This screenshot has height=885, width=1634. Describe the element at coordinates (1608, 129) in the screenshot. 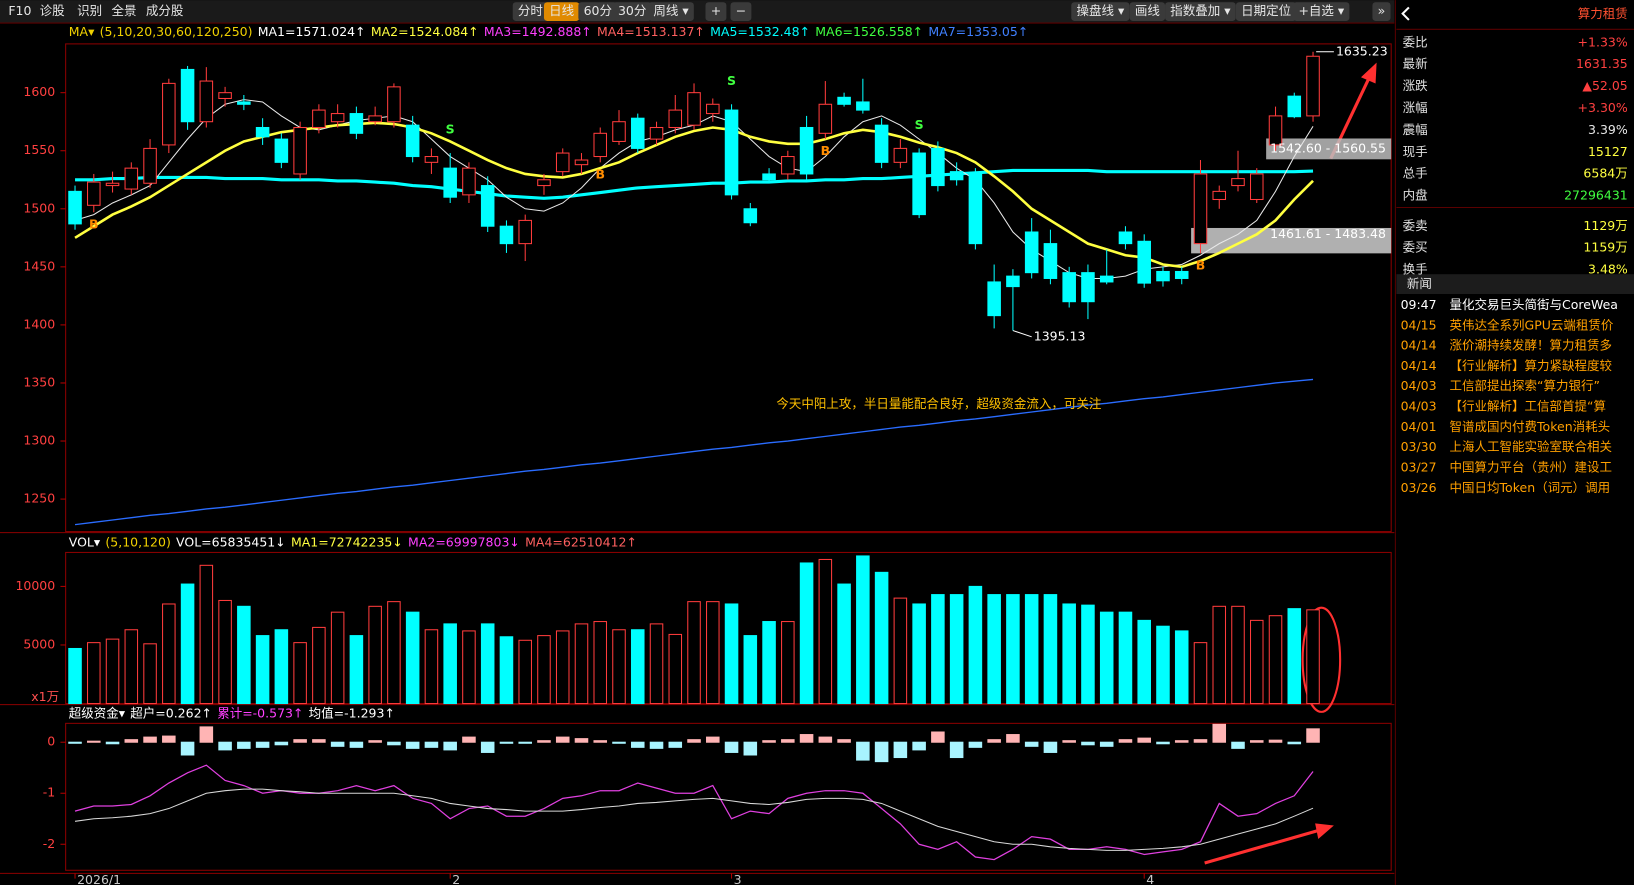

I see `quote-value: 3.39%` at that location.